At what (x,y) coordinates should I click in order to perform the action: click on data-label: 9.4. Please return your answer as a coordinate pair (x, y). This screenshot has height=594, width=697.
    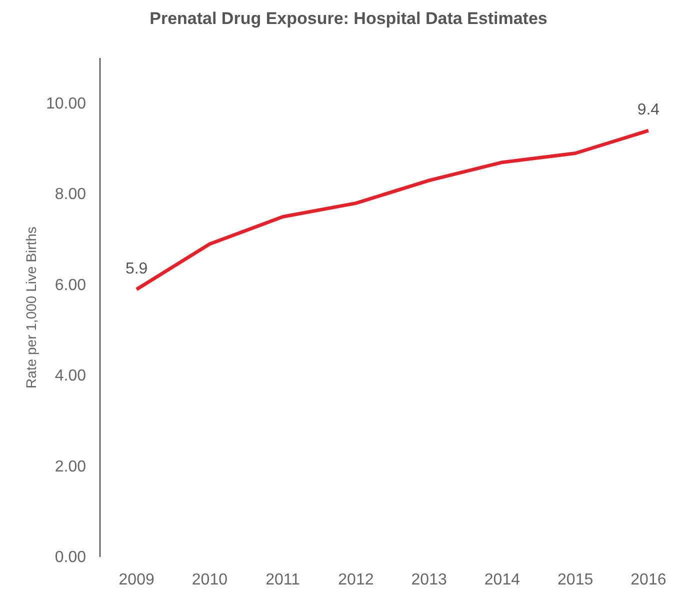
    Looking at the image, I should click on (648, 110).